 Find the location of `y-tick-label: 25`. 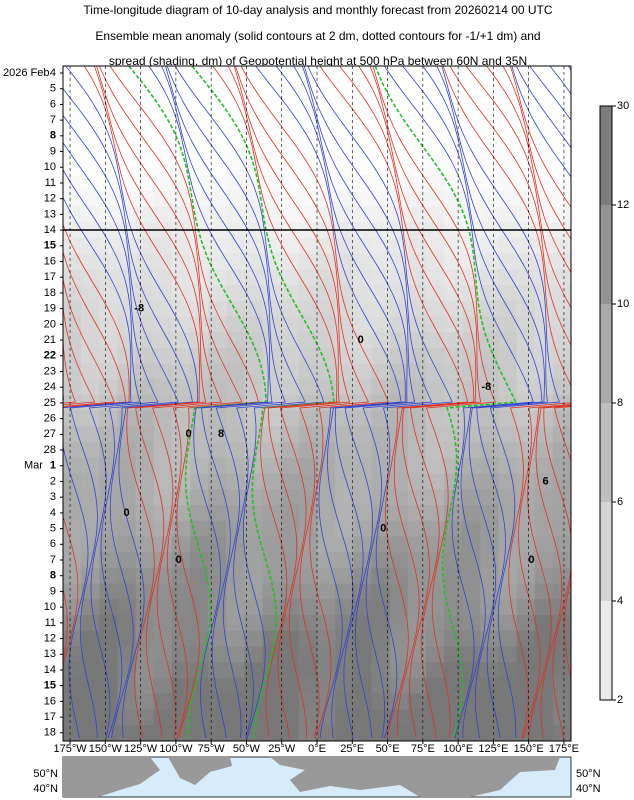

y-tick-label: 25 is located at coordinates (50, 403).